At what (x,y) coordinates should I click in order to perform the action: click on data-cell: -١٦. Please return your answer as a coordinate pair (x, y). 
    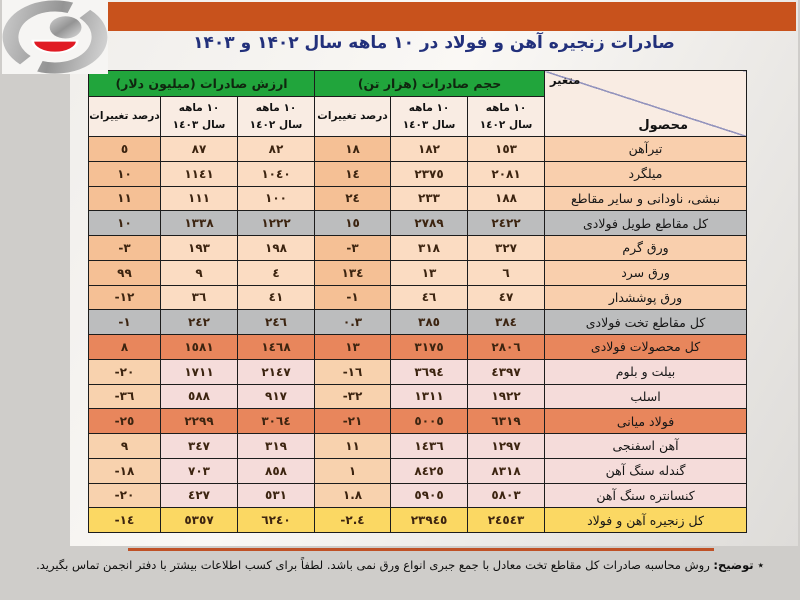
    Looking at the image, I should click on (352, 371).